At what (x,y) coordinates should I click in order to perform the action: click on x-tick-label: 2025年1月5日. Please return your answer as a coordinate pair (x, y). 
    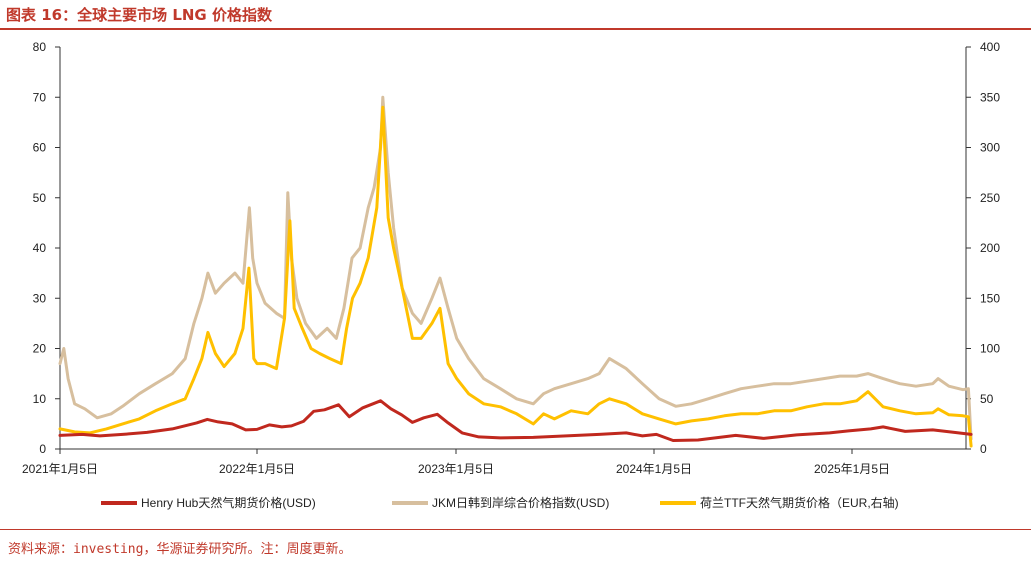
    Looking at the image, I should click on (852, 469).